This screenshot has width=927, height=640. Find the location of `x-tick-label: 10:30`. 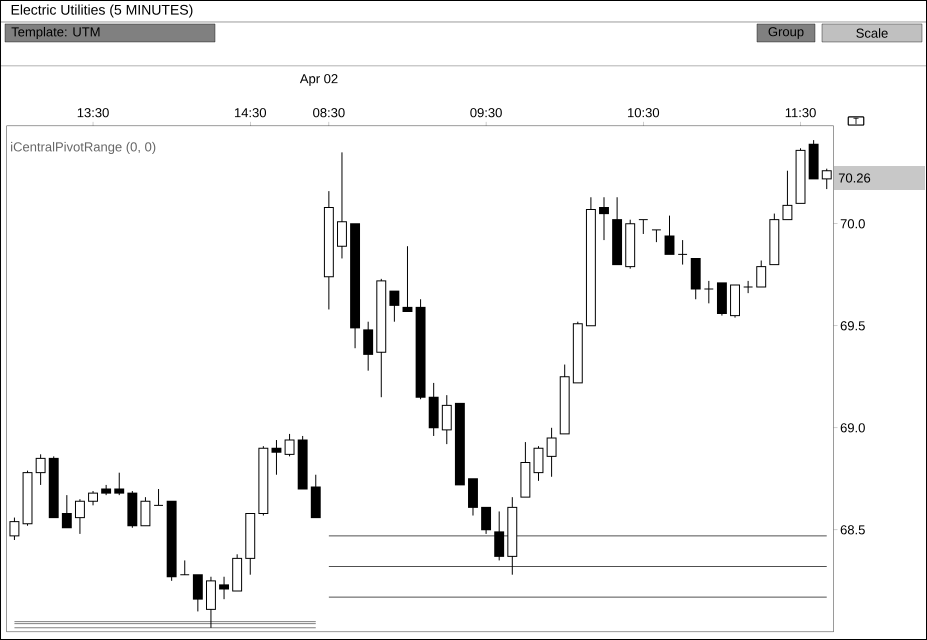

x-tick-label: 10:30 is located at coordinates (644, 113).